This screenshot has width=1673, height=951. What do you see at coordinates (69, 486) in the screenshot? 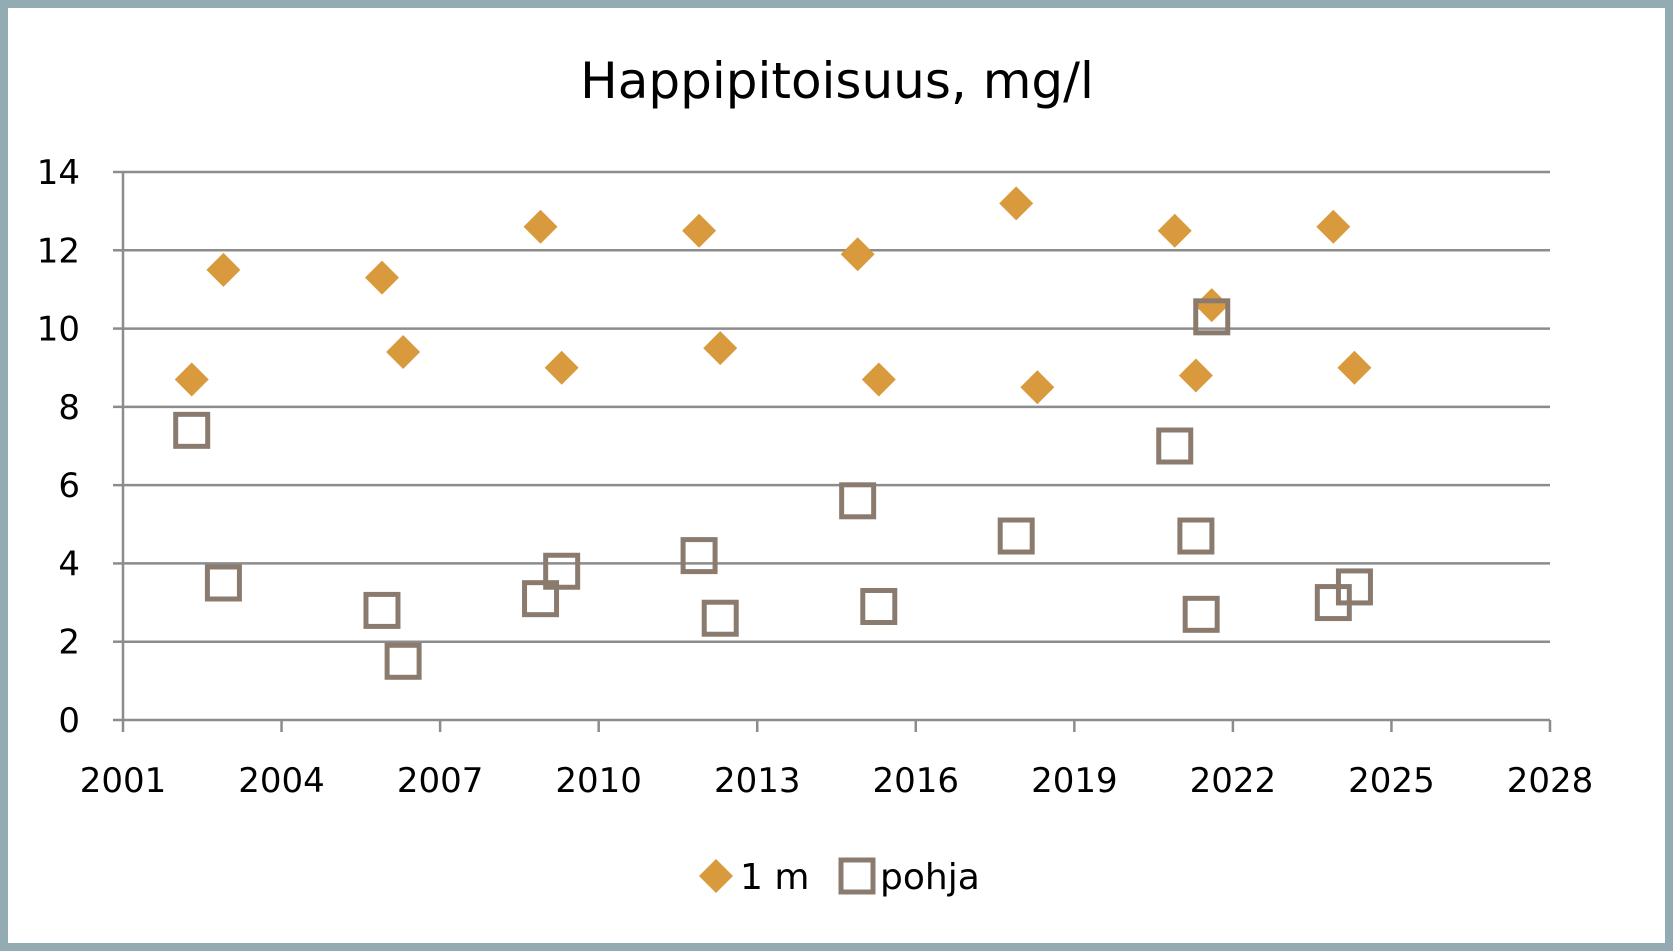
I see `y-tick-label: 6` at bounding box center [69, 486].